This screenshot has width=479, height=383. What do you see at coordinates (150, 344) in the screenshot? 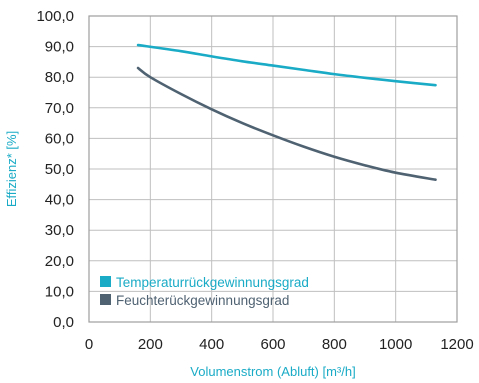
I see `x-tick-label: 200` at bounding box center [150, 344].